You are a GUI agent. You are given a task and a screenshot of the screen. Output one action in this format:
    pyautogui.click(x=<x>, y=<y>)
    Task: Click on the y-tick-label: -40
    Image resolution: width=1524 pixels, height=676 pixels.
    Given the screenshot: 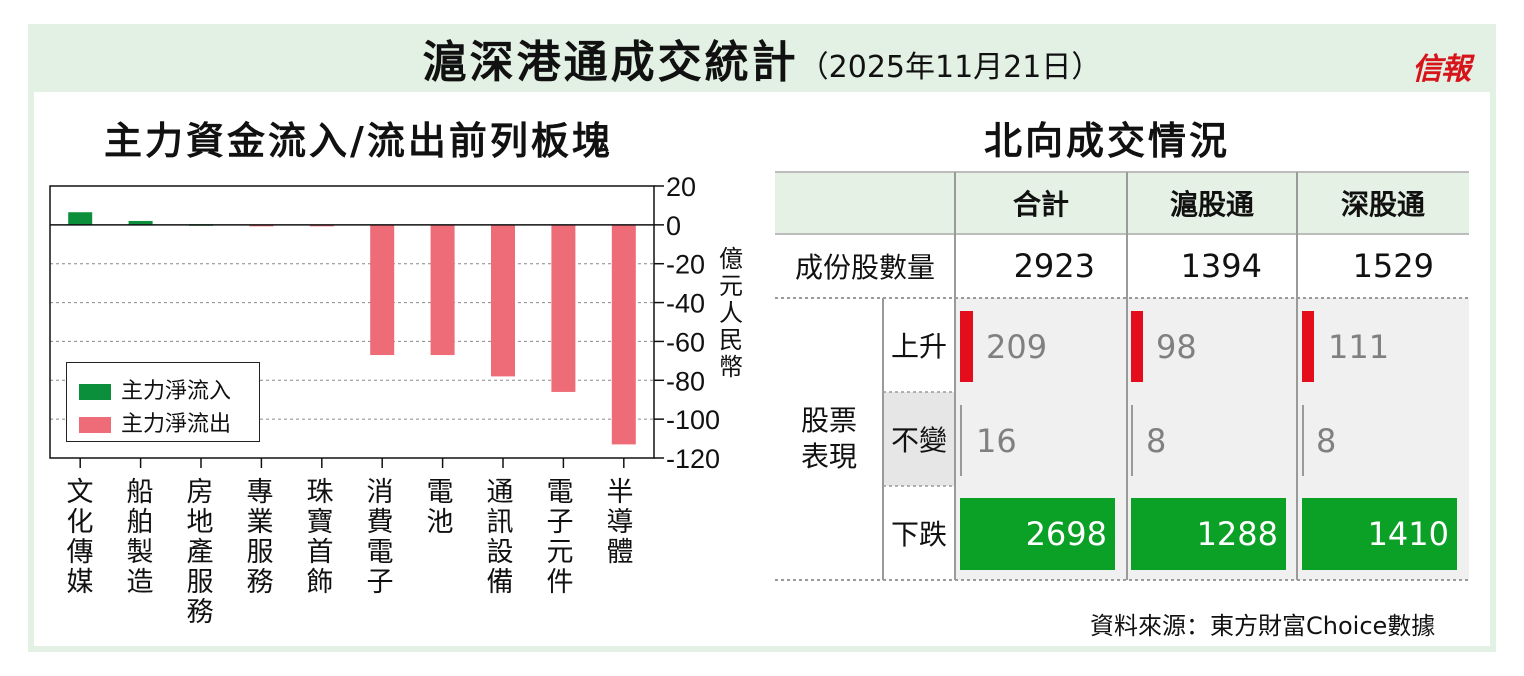 What is the action you would take?
    pyautogui.click(x=685, y=304)
    